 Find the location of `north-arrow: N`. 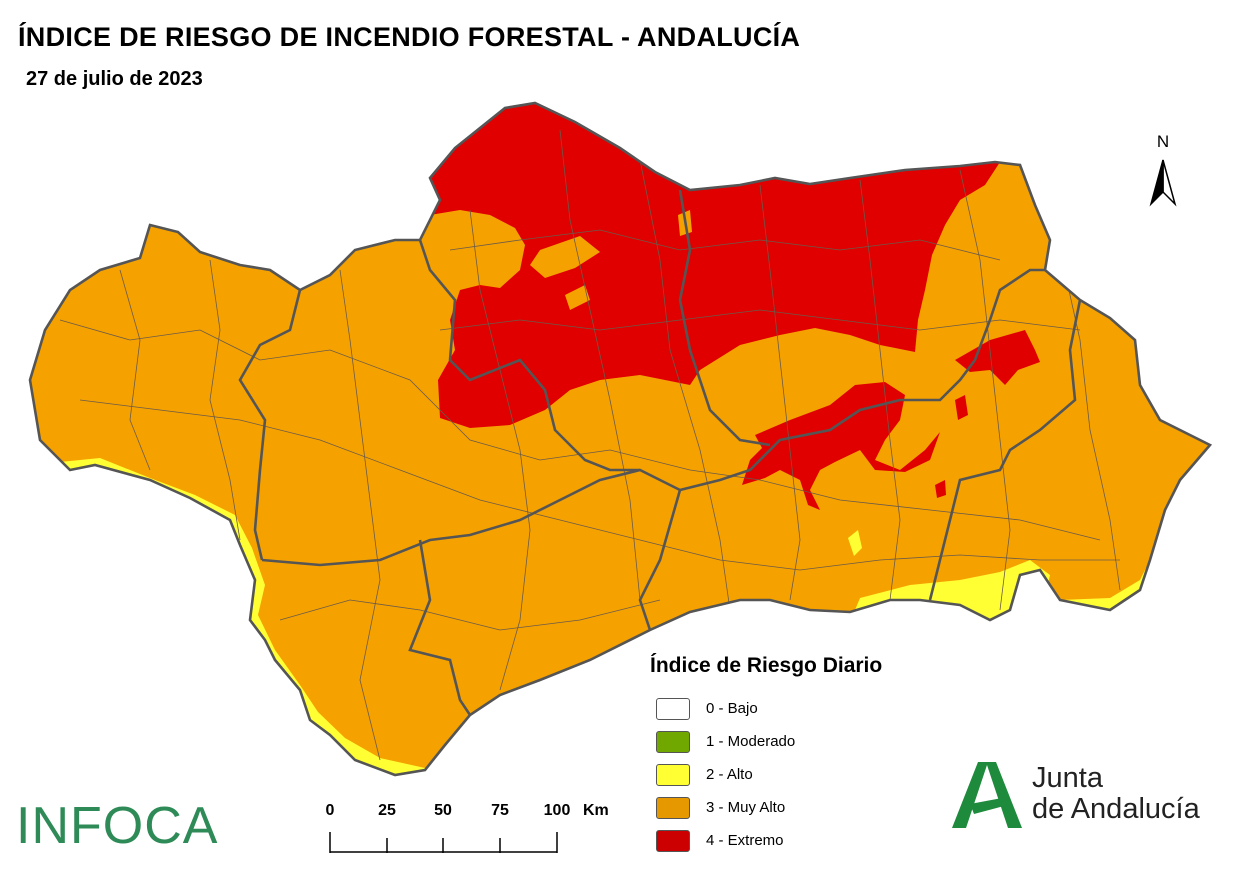

north-arrow: N is located at coordinates (1163, 172).